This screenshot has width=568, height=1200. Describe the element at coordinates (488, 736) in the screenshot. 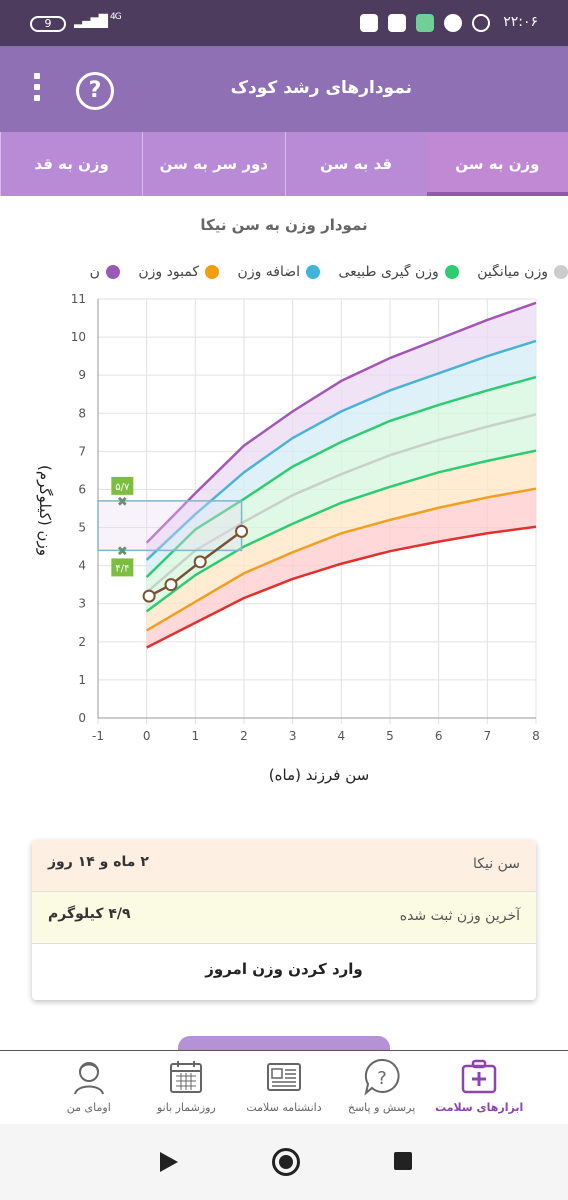

I see `x-tick-label: 7` at that location.